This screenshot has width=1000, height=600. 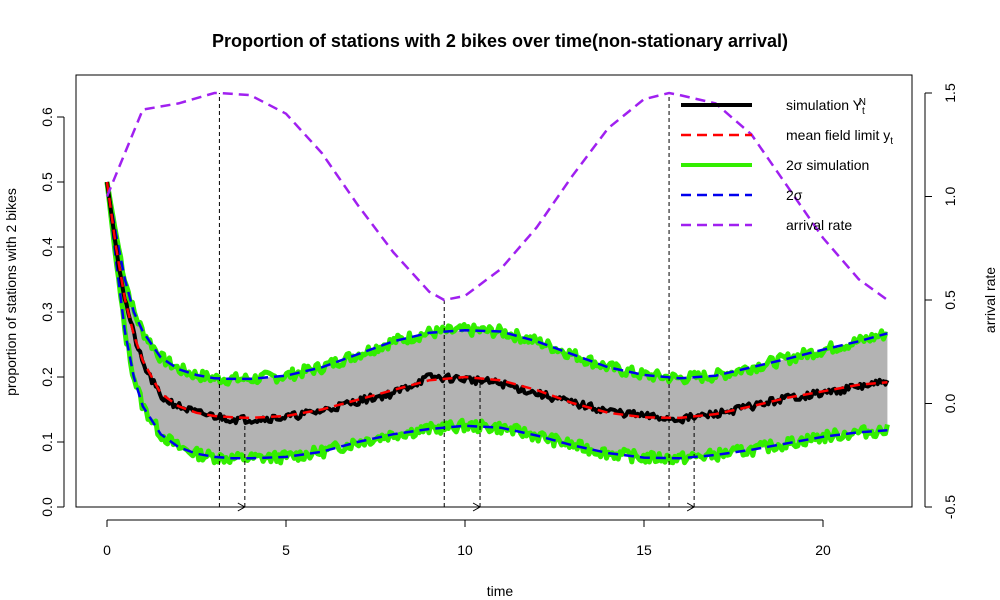 I want to click on x-tick-label-20: 20, so click(x=823, y=550).